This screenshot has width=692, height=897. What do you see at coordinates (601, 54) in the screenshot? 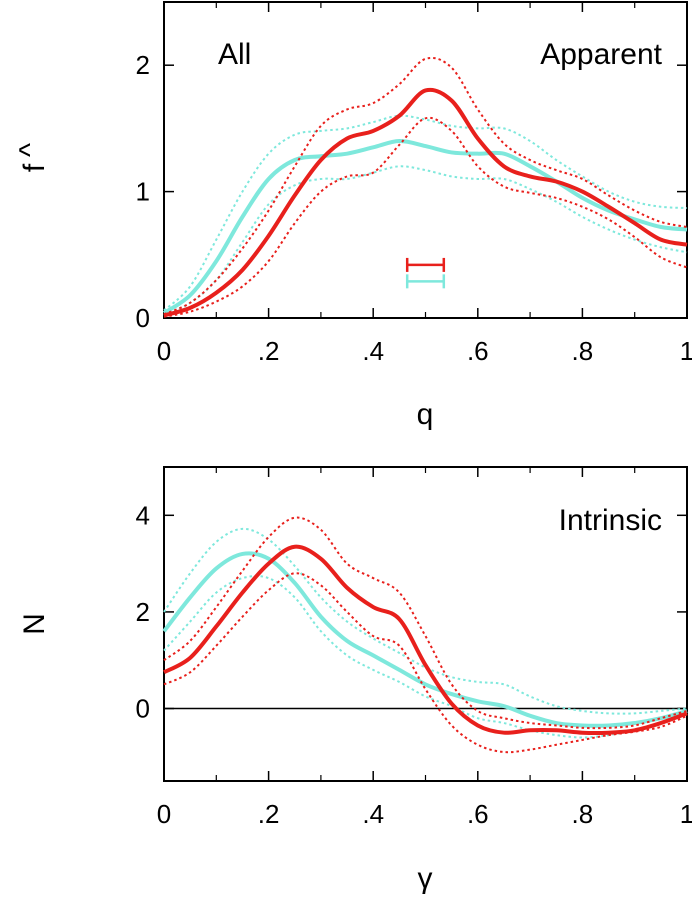
I see `annotation-apparent: Apparent` at bounding box center [601, 54].